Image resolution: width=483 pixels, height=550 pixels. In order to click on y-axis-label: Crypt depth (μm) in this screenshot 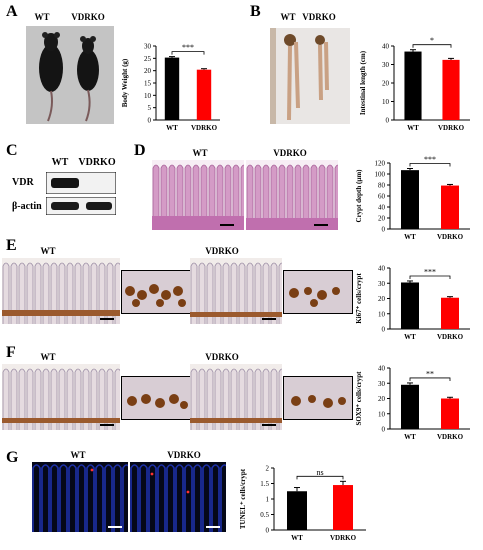, I will do `click(359, 196)`.